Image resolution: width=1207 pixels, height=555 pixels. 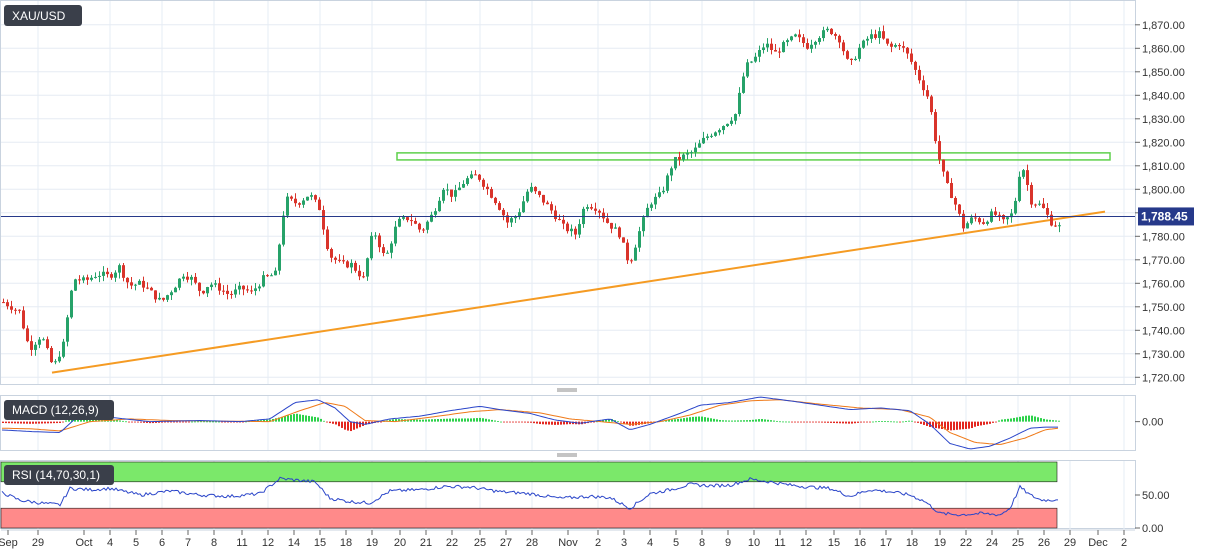 I want to click on time-tick-label: 21, so click(x=426, y=543).